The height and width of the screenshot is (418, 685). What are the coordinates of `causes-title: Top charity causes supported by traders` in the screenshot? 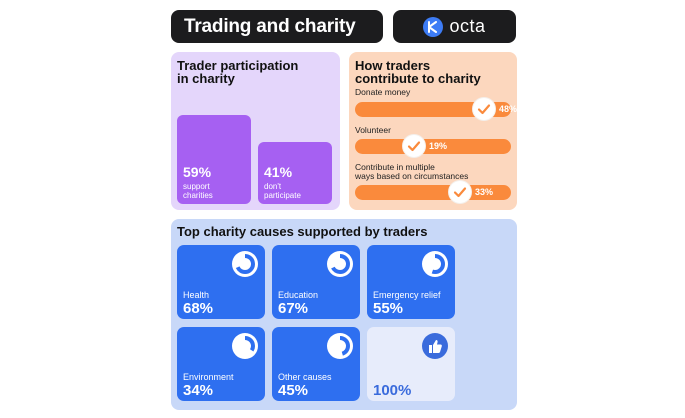 It's located at (302, 231).